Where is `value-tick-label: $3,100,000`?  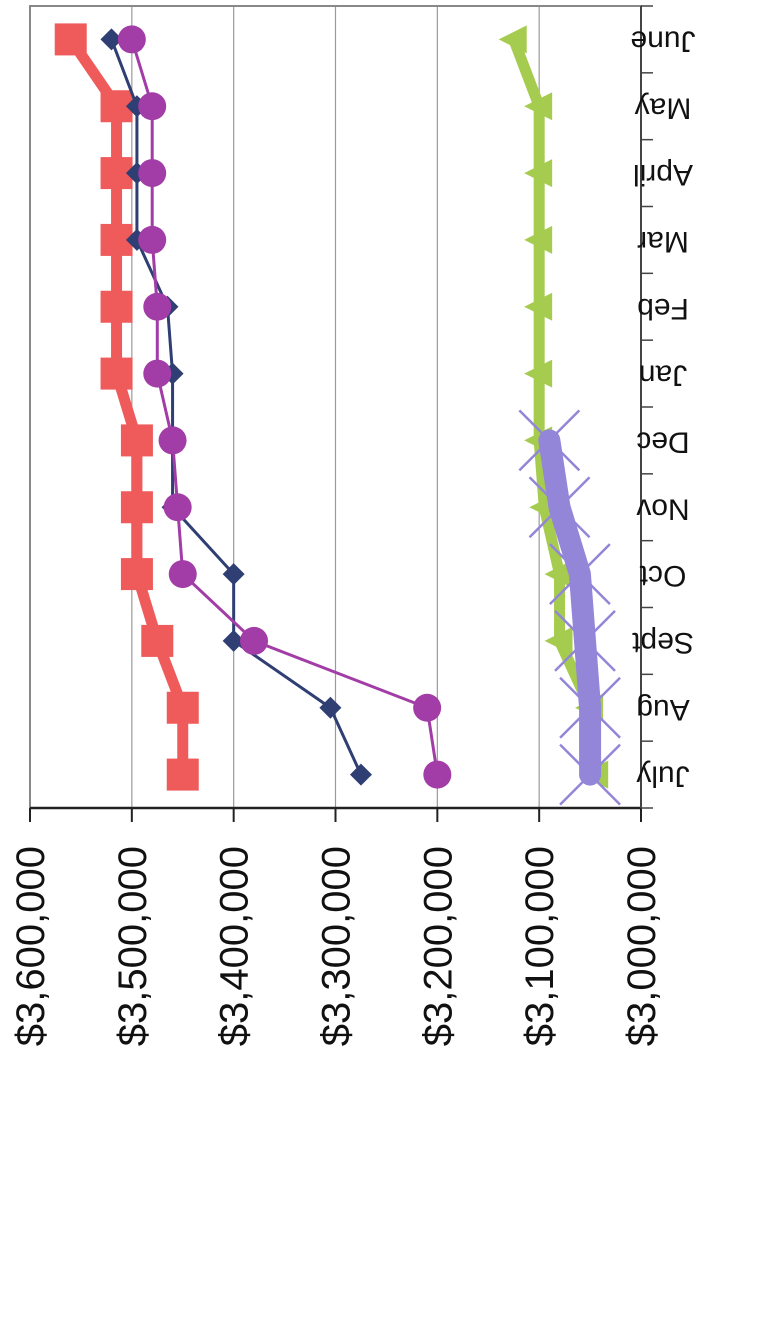 value-tick-label: $3,100,000 is located at coordinates (540, 946).